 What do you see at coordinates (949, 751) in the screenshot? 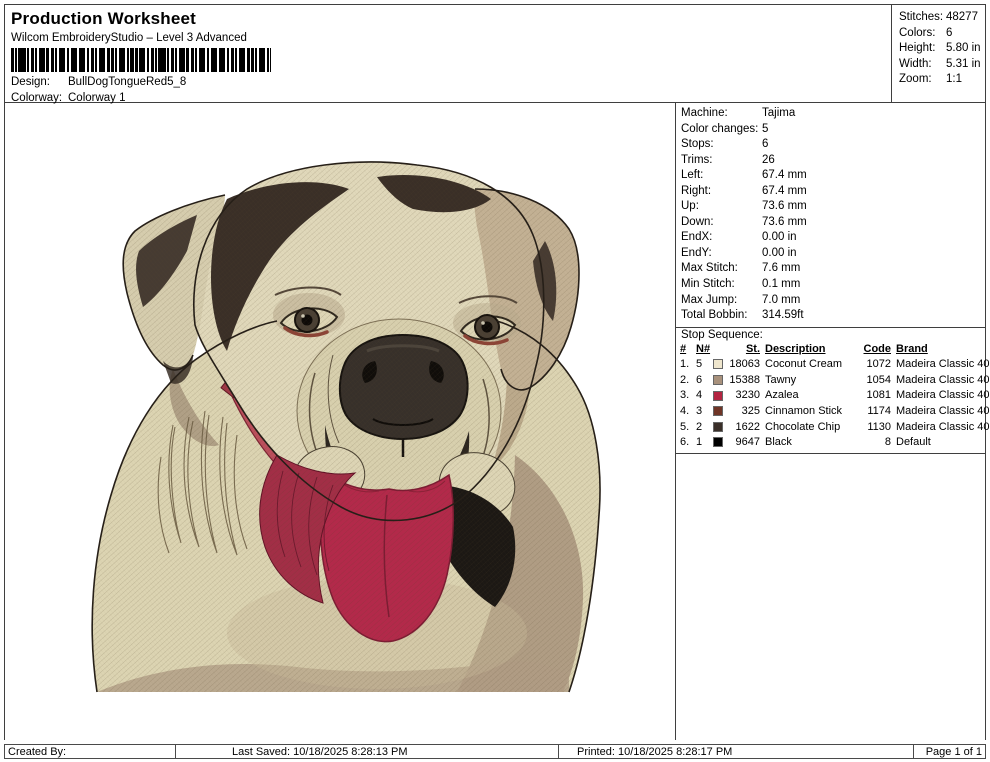
I see `page-number-cell: Page 1 of 1` at bounding box center [949, 751].